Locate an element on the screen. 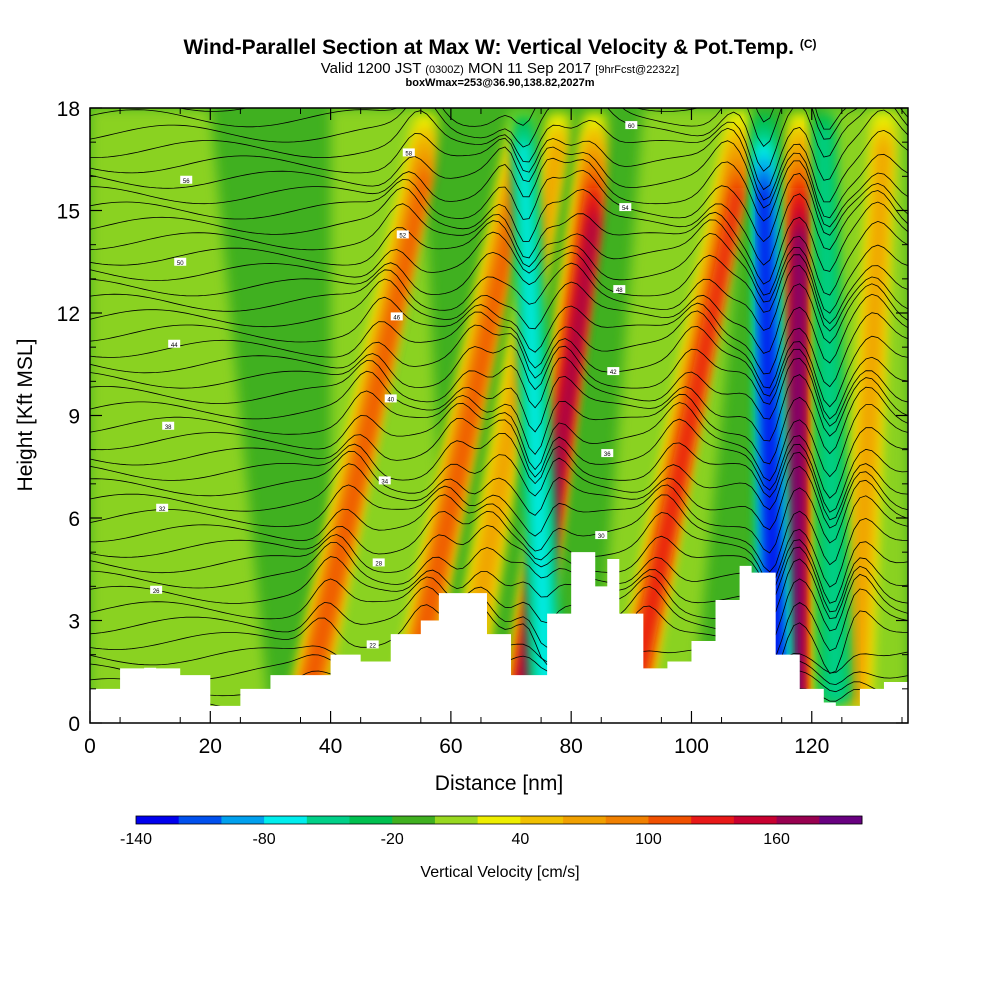 The height and width of the screenshot is (1000, 1000). isentrope-label: 56 is located at coordinates (186, 180).